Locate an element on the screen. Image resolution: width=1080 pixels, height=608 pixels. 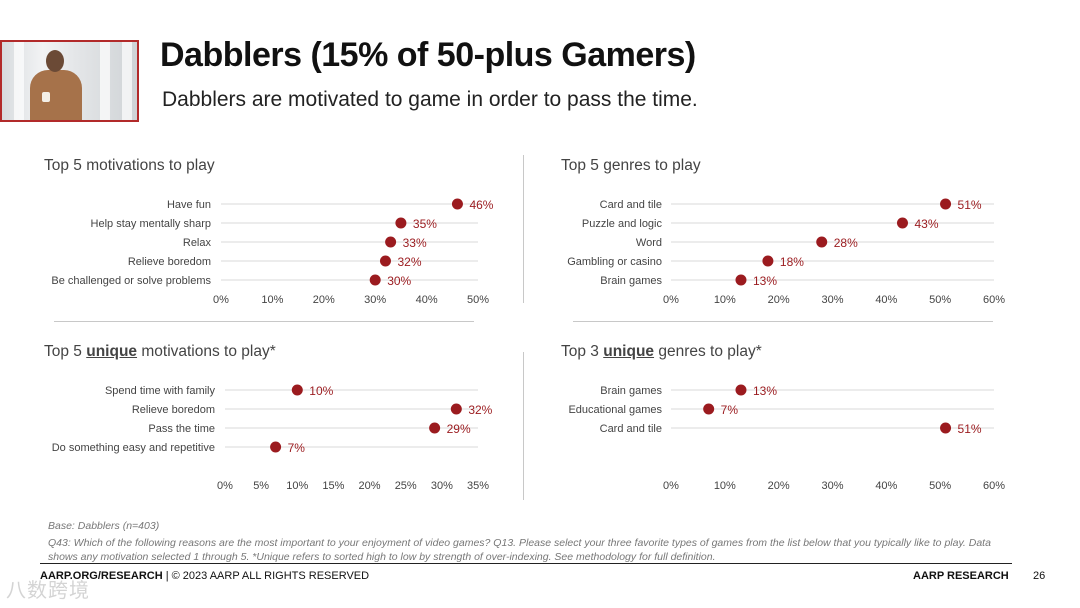
page-title: Dabblers (15% of 50-plus Gamers) is located at coordinates (428, 55).